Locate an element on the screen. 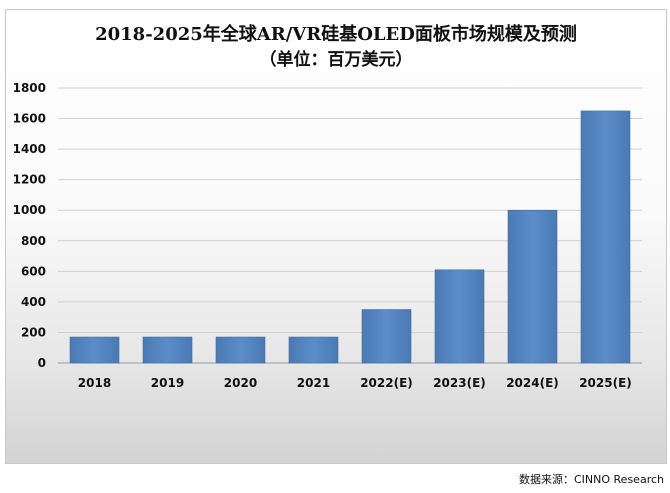 The width and height of the screenshot is (670, 493). y-tick-label: 1200 is located at coordinates (29, 180).